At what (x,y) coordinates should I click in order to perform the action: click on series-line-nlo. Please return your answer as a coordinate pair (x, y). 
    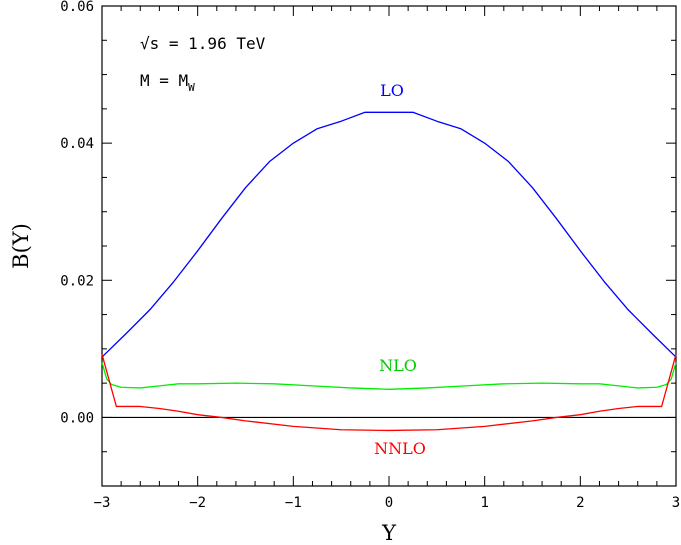
    Looking at the image, I should click on (389, 376).